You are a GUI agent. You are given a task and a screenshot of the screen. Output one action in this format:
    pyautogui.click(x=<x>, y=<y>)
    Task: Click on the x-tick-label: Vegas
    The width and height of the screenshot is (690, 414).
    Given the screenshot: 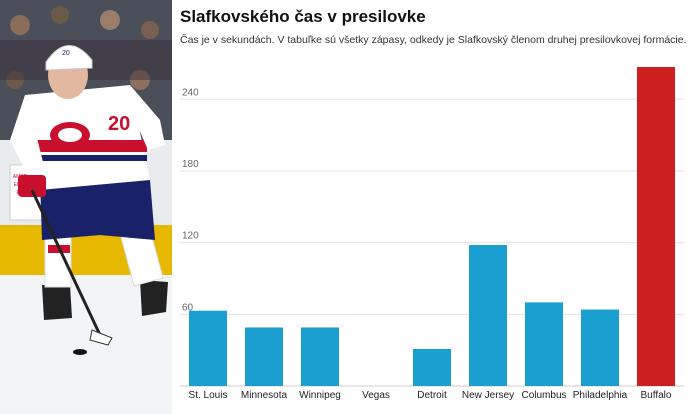 What is the action you would take?
    pyautogui.click(x=376, y=395)
    